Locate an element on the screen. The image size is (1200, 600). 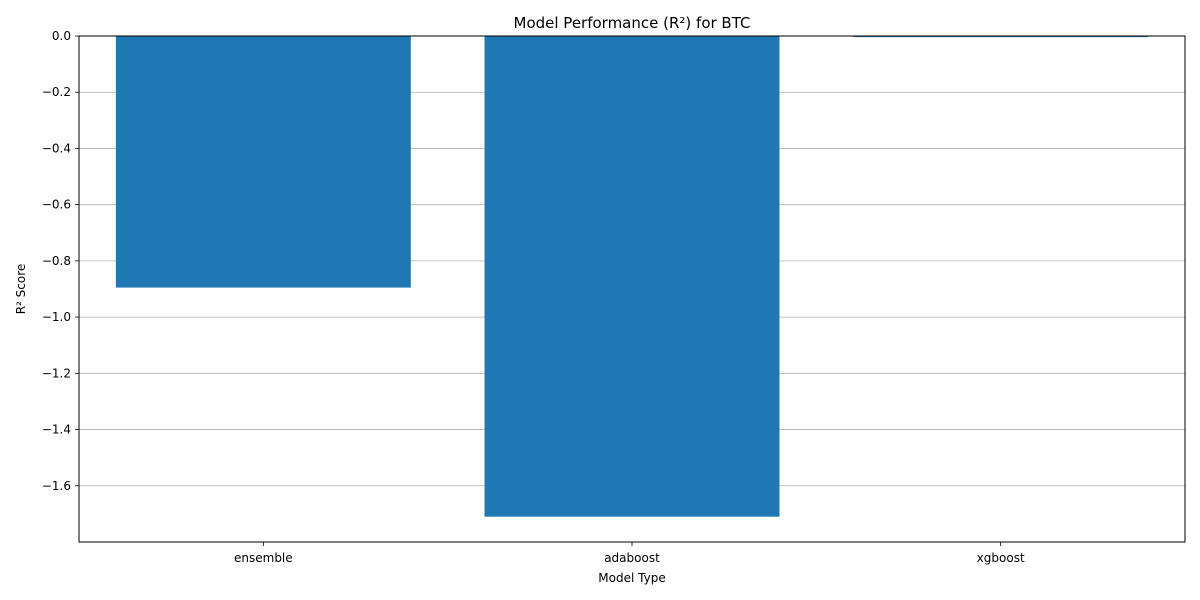
y-tick-label: 0.0 is located at coordinates (61, 36).